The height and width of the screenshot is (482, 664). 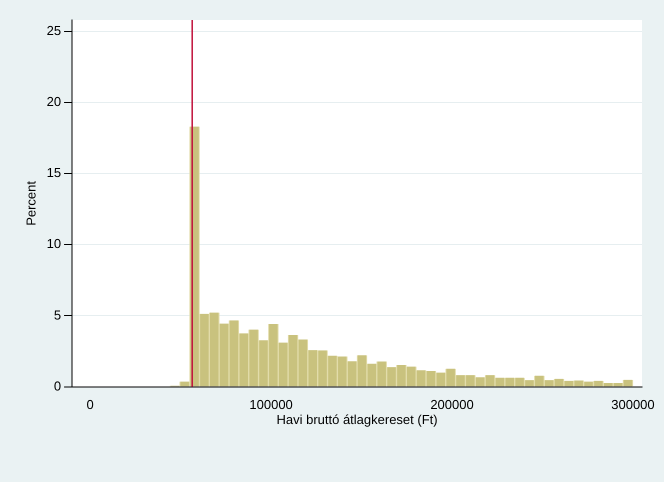 I want to click on x-axis-title: Havi bruttó átlagkereset (Ft), so click(x=357, y=419).